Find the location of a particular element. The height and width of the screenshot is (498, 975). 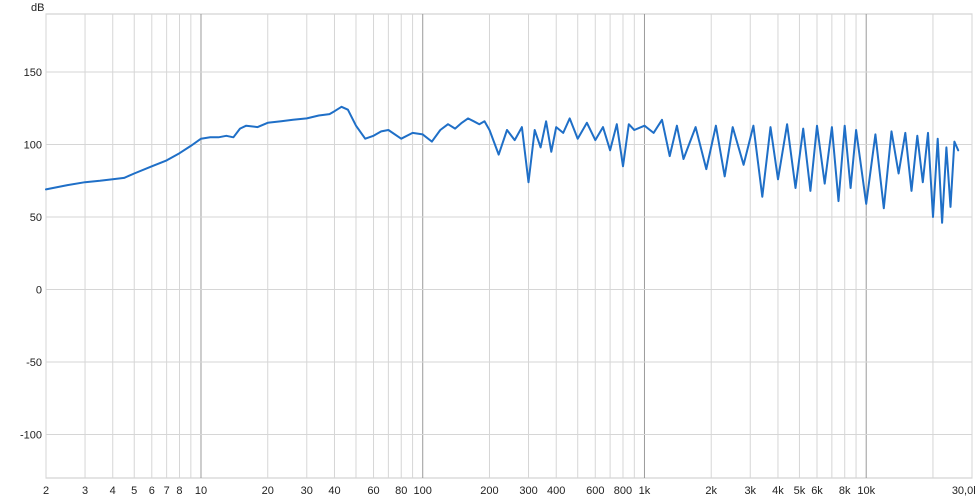

x-tick-label: 60 is located at coordinates (373, 491).